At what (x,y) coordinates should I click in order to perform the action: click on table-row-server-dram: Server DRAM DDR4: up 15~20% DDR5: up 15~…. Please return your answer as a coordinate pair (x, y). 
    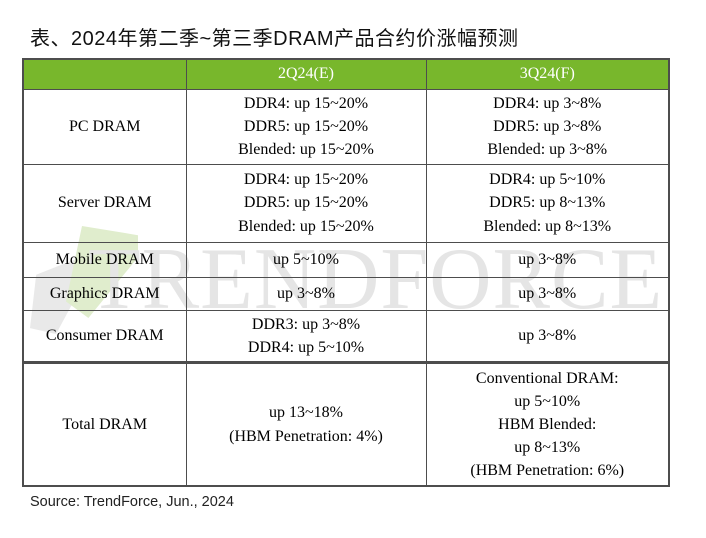
    Looking at the image, I should click on (346, 203).